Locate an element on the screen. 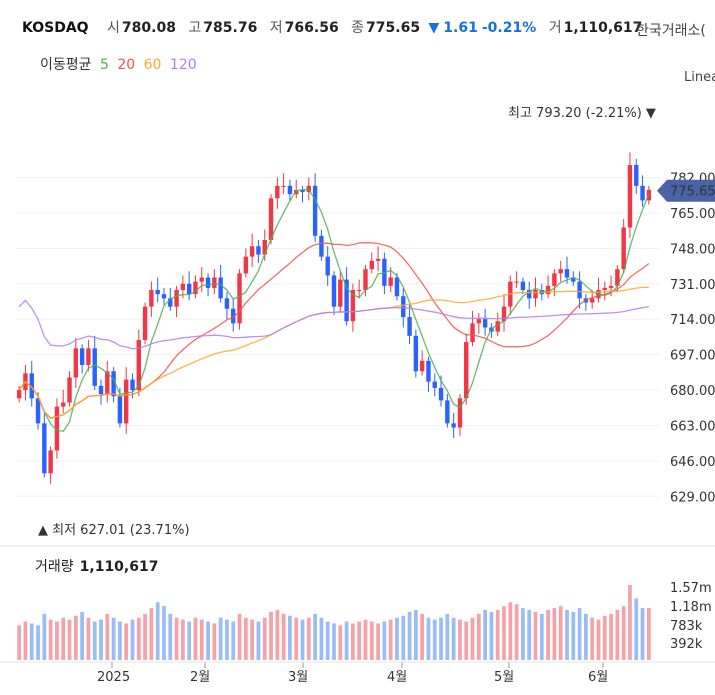 Image resolution: width=715 pixels, height=695 pixels. volume-value: 1,110,617 is located at coordinates (603, 28).